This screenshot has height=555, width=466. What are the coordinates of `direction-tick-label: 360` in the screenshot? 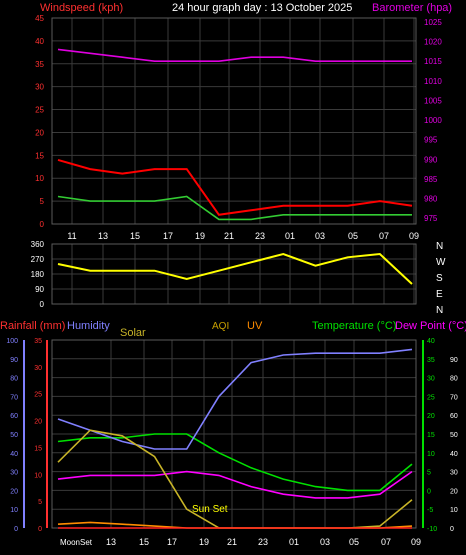 It's located at (38, 244).